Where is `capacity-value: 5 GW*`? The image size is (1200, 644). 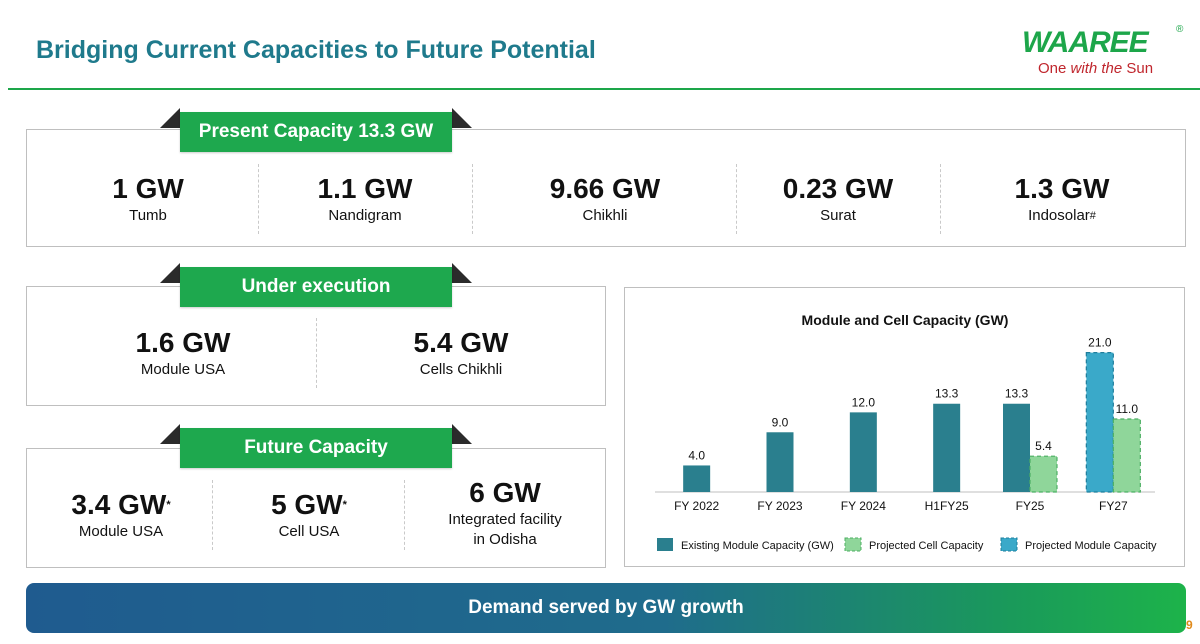
capacity-value: 5 GW* is located at coordinates (309, 504).